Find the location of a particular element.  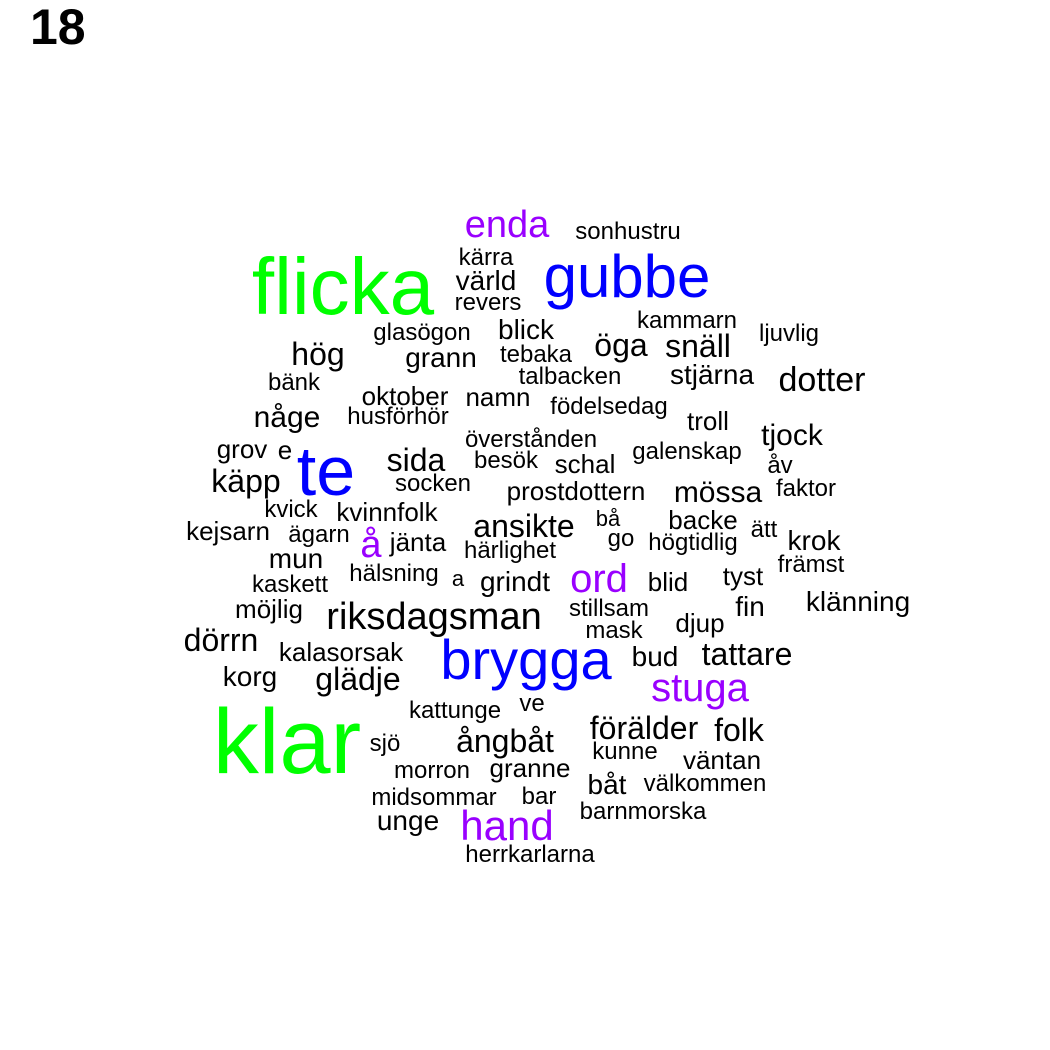

word-backe: backe is located at coordinates (703, 520).